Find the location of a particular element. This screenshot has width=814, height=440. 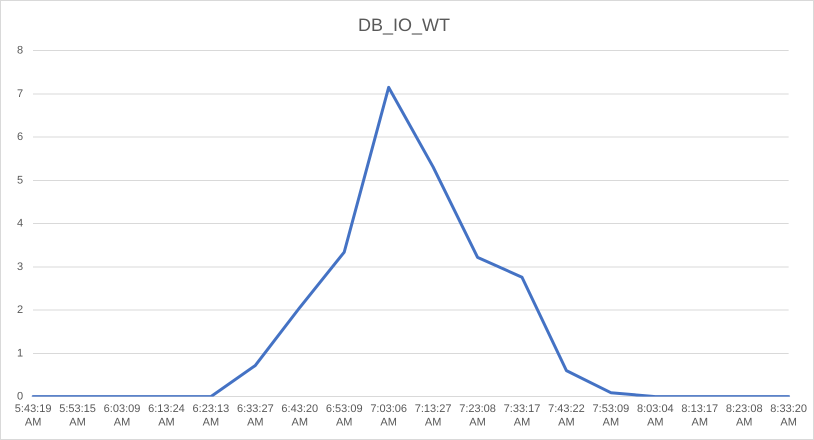

y-tick-label: 3 is located at coordinates (20, 266).